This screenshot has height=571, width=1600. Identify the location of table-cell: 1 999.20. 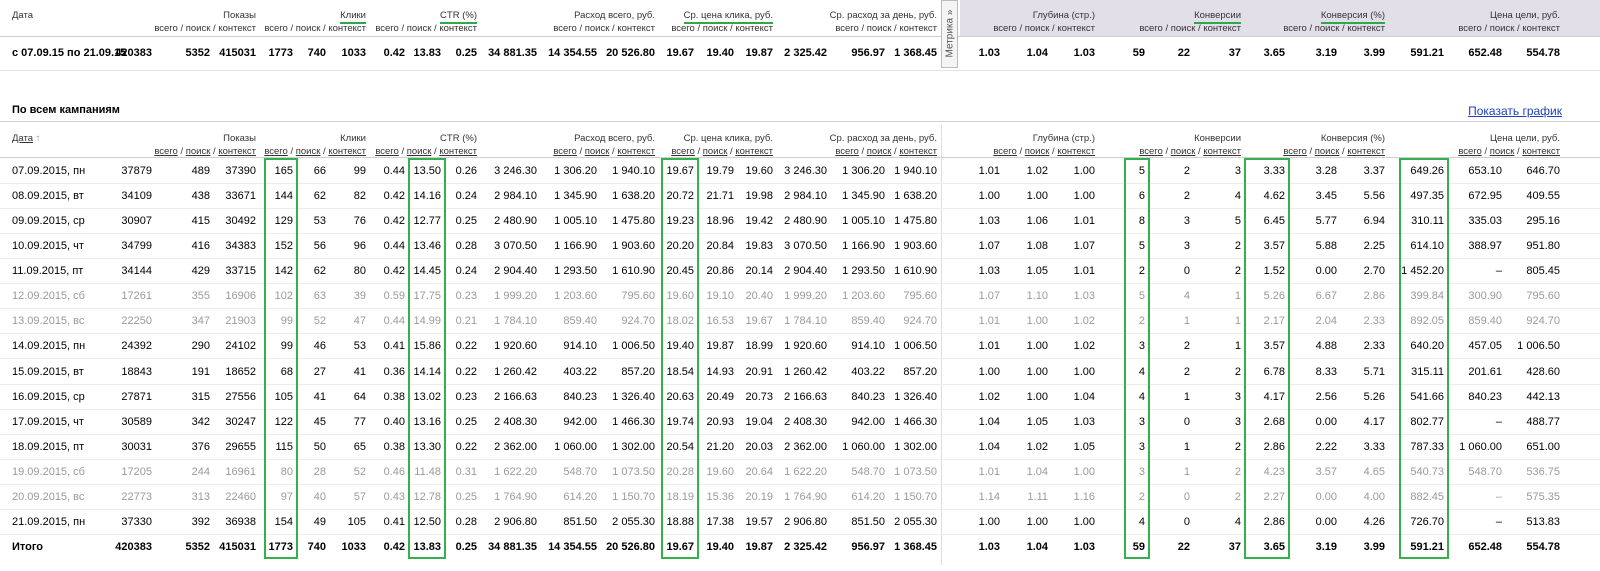
(805, 296).